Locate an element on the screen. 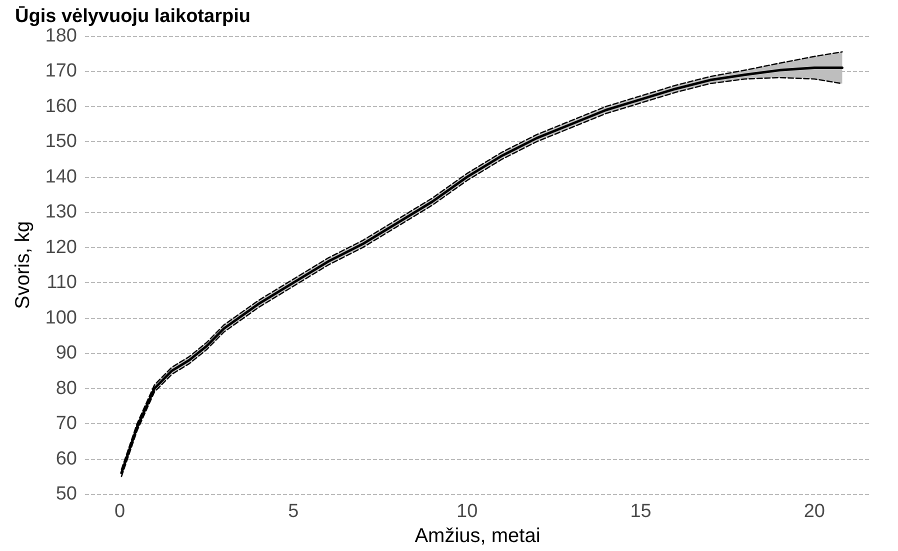  y-tick-label: 140 is located at coordinates (61, 177).